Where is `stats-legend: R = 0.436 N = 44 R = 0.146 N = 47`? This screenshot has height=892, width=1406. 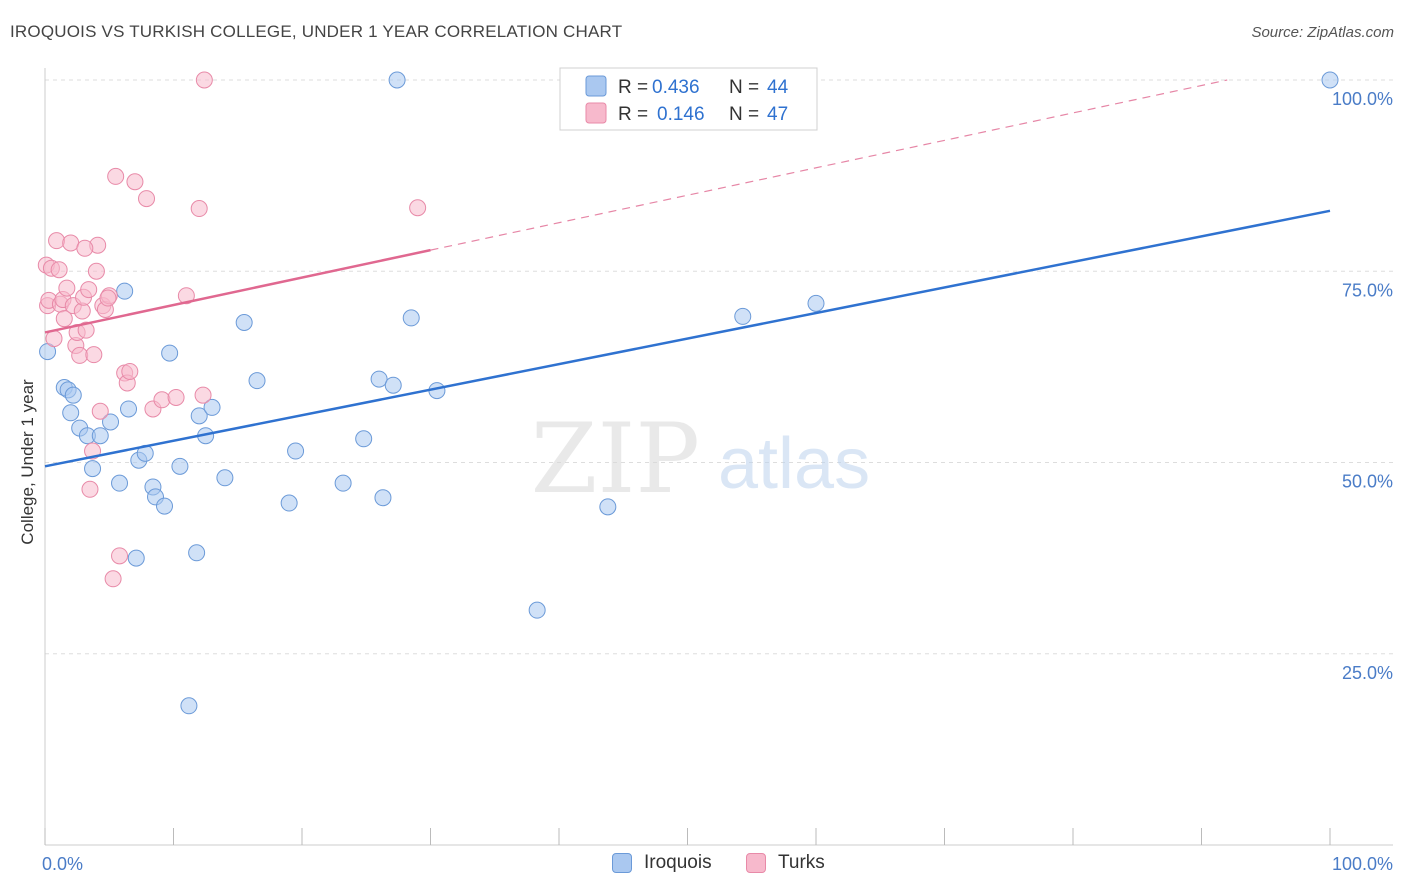
stats-legend: R = 0.436 N = 44 R = 0.146 N = 47 is located at coordinates (688, 99).